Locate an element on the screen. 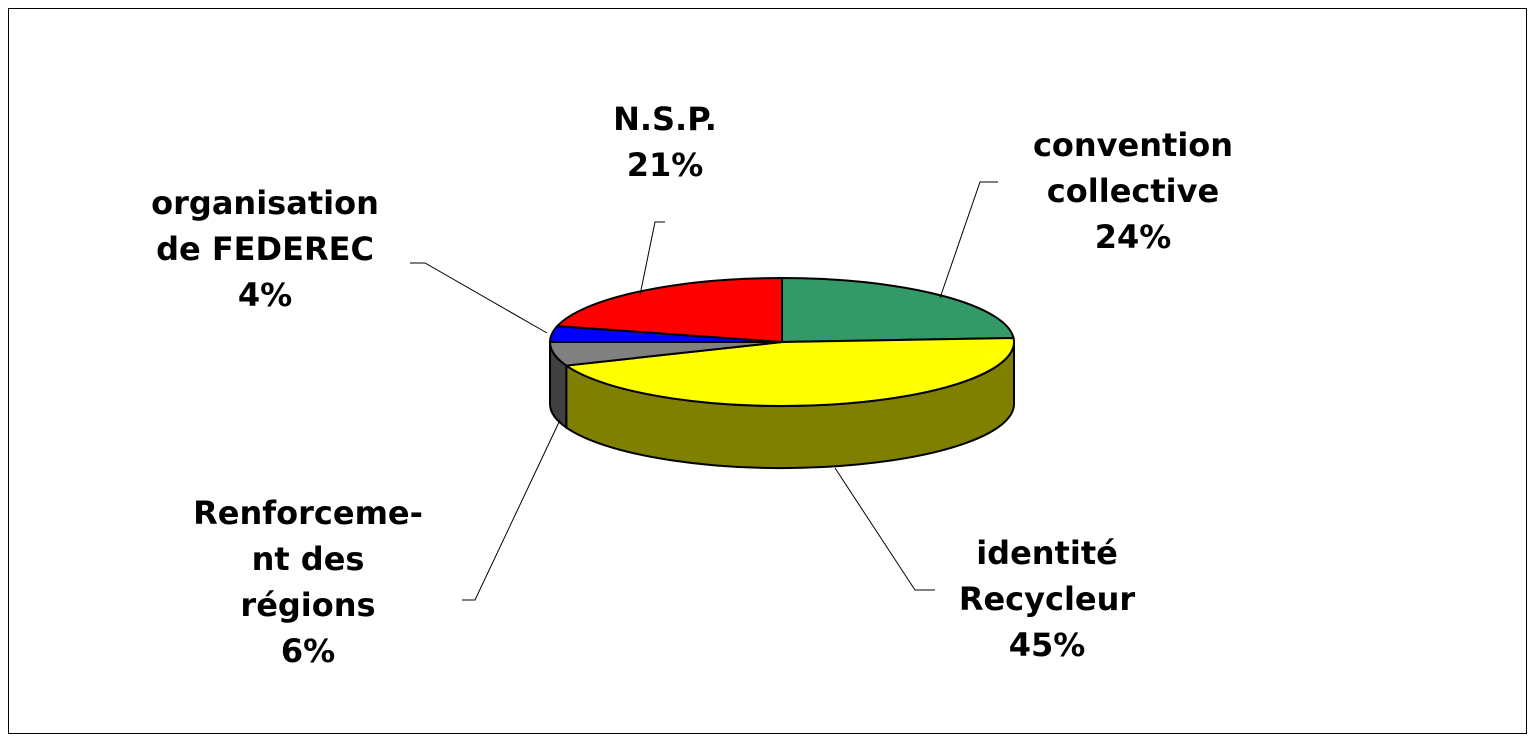 This screenshot has width=1535, height=742. slice-label: Renforceme- nt des régions 6% is located at coordinates (308, 582).